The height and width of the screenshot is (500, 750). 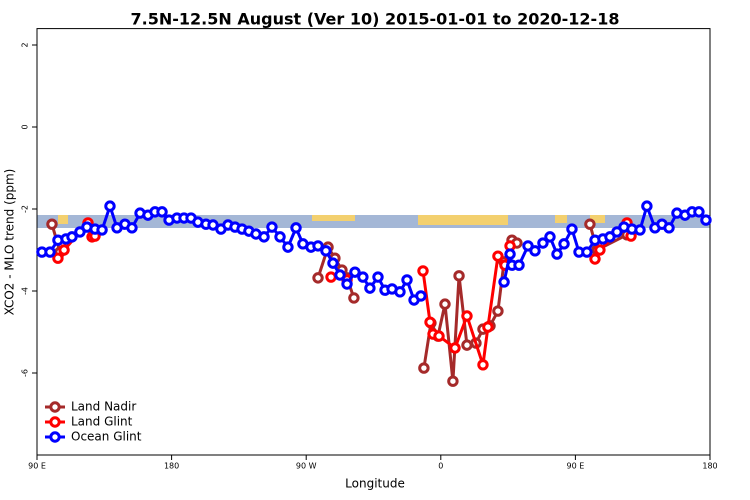 What do you see at coordinates (375, 484) in the screenshot?
I see `x-axis-label: Longitude` at bounding box center [375, 484].